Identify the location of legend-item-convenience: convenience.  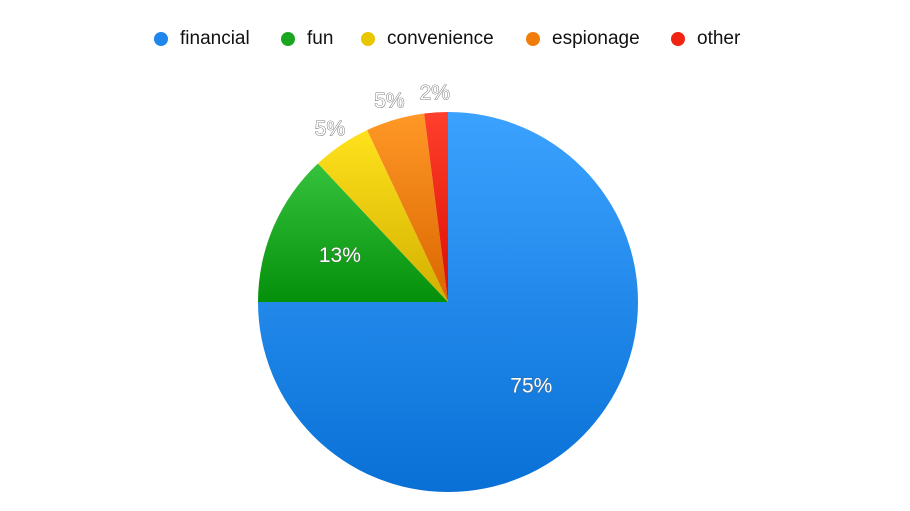
(427, 39).